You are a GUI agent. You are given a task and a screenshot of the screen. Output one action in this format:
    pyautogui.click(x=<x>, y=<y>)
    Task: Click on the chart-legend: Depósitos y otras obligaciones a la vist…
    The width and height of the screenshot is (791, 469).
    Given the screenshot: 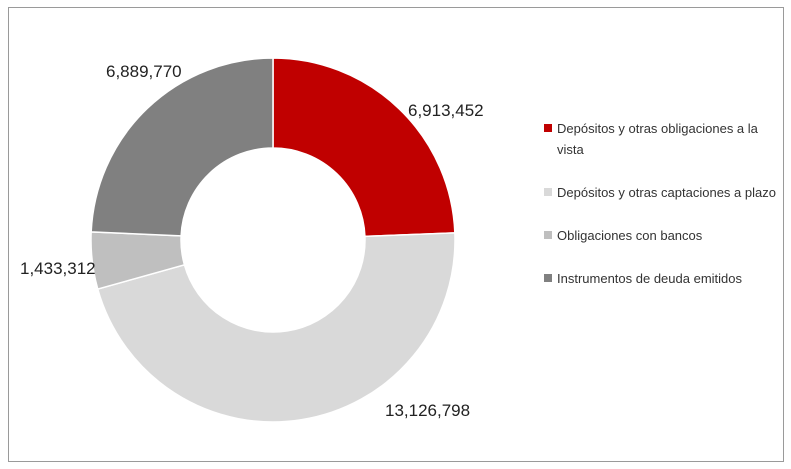 What is the action you would take?
    pyautogui.click(x=660, y=214)
    